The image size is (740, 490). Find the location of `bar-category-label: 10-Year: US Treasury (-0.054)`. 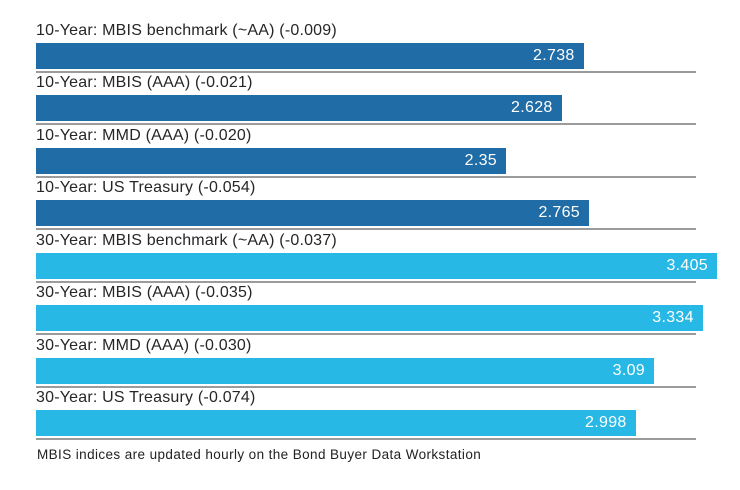

bar-category-label: 10-Year: US Treasury (-0.054) is located at coordinates (146, 188).